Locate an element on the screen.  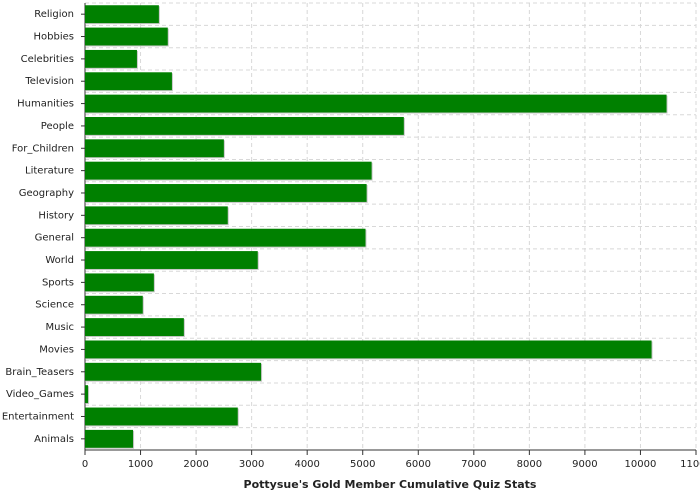
x-tick-label: 8000 is located at coordinates (529, 464).